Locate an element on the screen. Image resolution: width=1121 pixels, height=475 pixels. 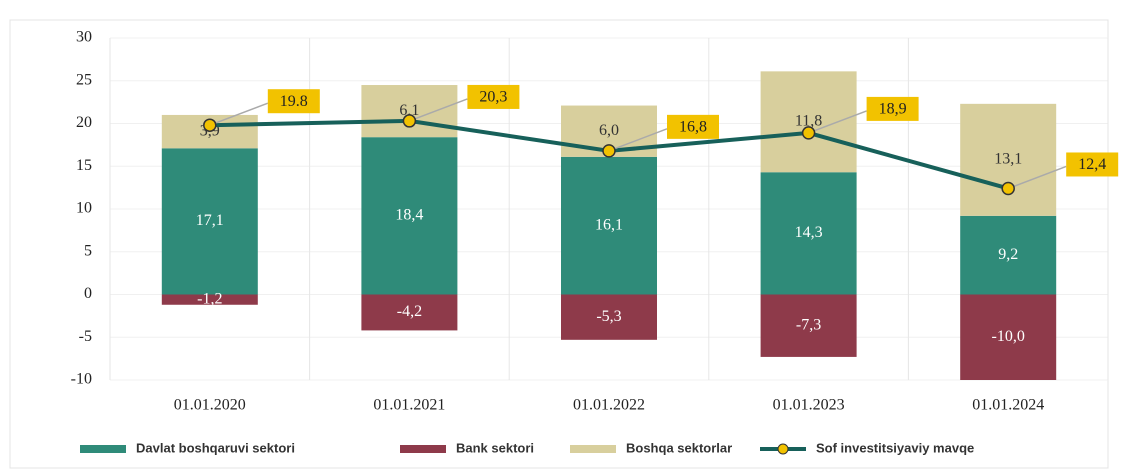
value-label: -7,3 is located at coordinates (808, 324).